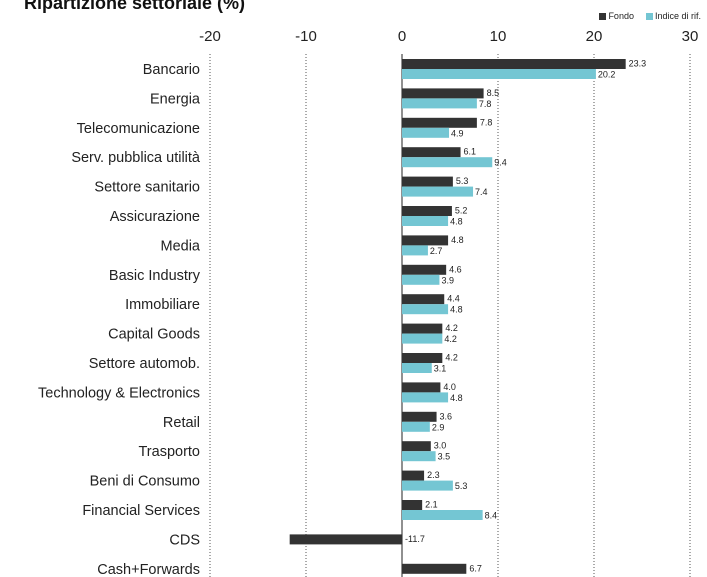 Image resolution: width=707 pixels, height=577 pixels. What do you see at coordinates (493, 93) in the screenshot?
I see `value-label-fondo: 8.5` at bounding box center [493, 93].